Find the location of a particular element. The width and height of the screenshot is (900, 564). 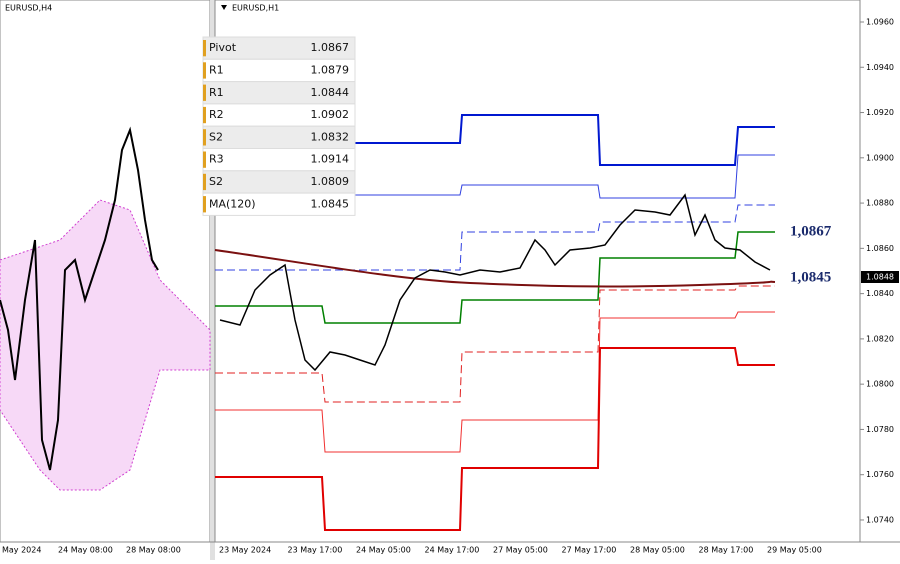

annotation: 1,0845 is located at coordinates (810, 277).